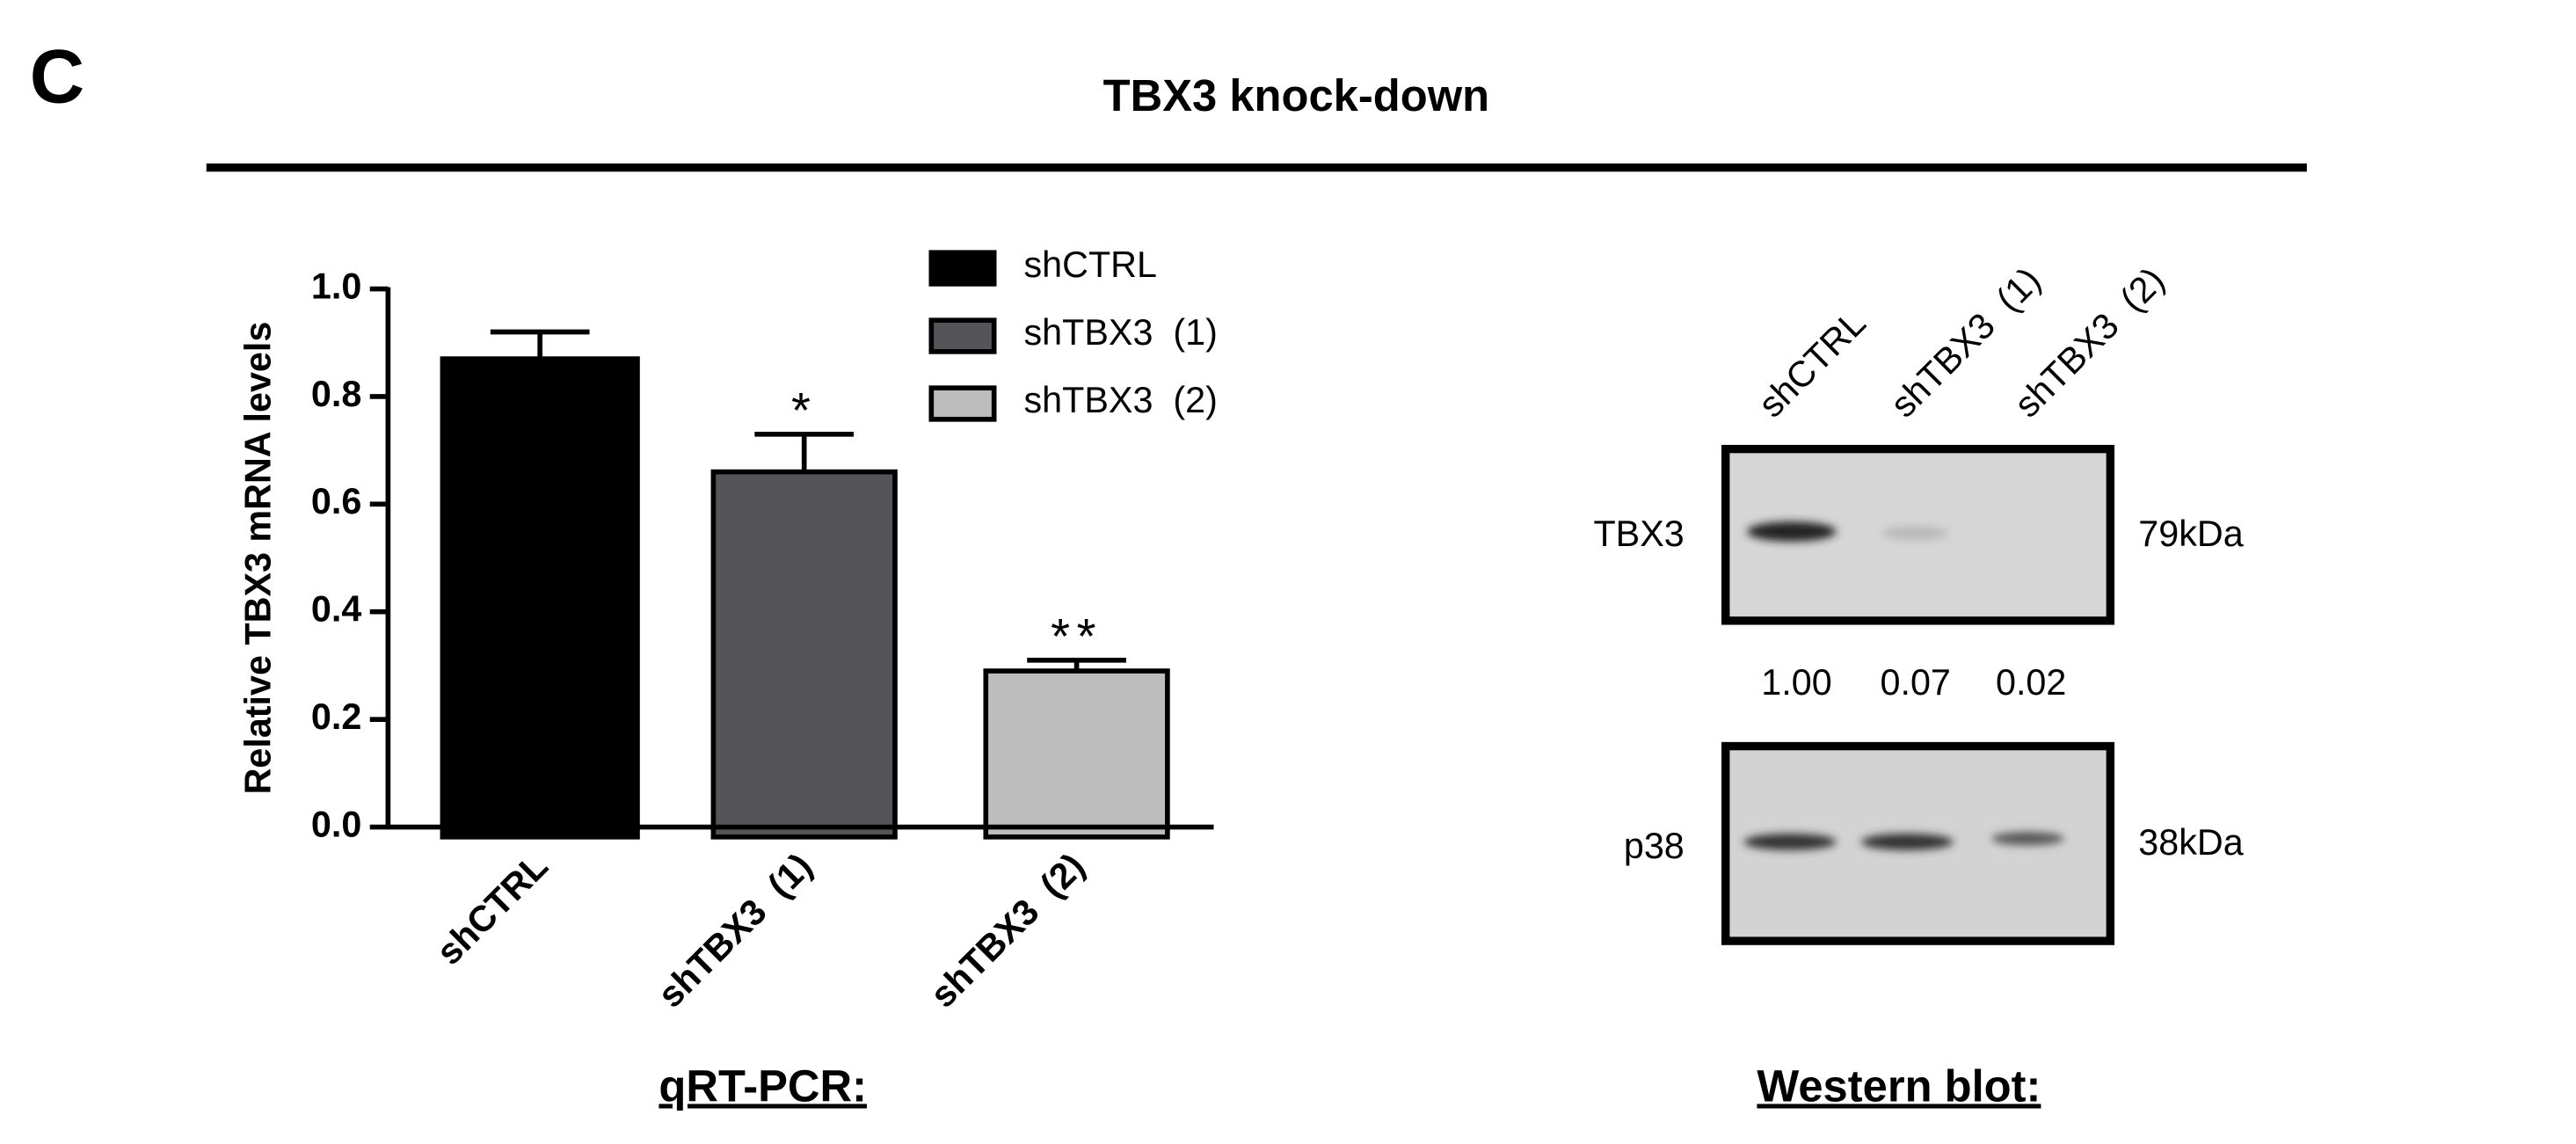 This screenshot has width=2576, height=1144. What do you see at coordinates (336, 716) in the screenshot?
I see `y-tick-label: 0.2` at bounding box center [336, 716].